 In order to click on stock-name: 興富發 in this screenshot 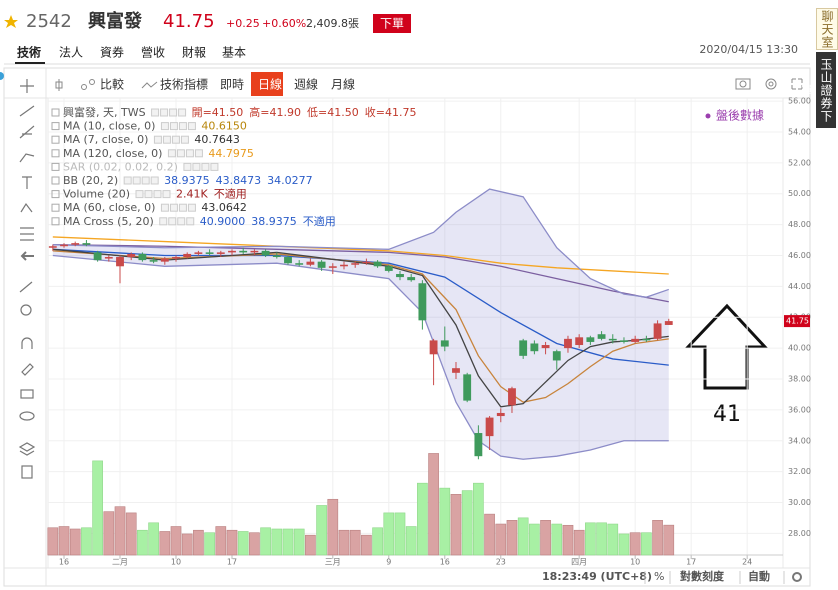, I will do `click(115, 21)`.